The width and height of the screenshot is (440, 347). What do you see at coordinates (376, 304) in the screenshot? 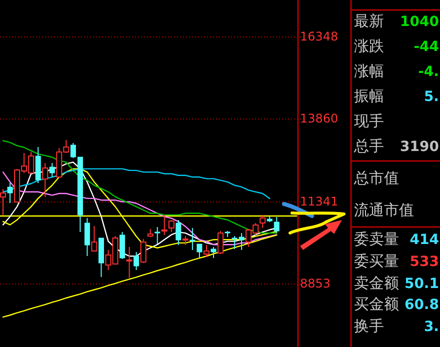
I see `category-label: 买金额` at bounding box center [376, 304].